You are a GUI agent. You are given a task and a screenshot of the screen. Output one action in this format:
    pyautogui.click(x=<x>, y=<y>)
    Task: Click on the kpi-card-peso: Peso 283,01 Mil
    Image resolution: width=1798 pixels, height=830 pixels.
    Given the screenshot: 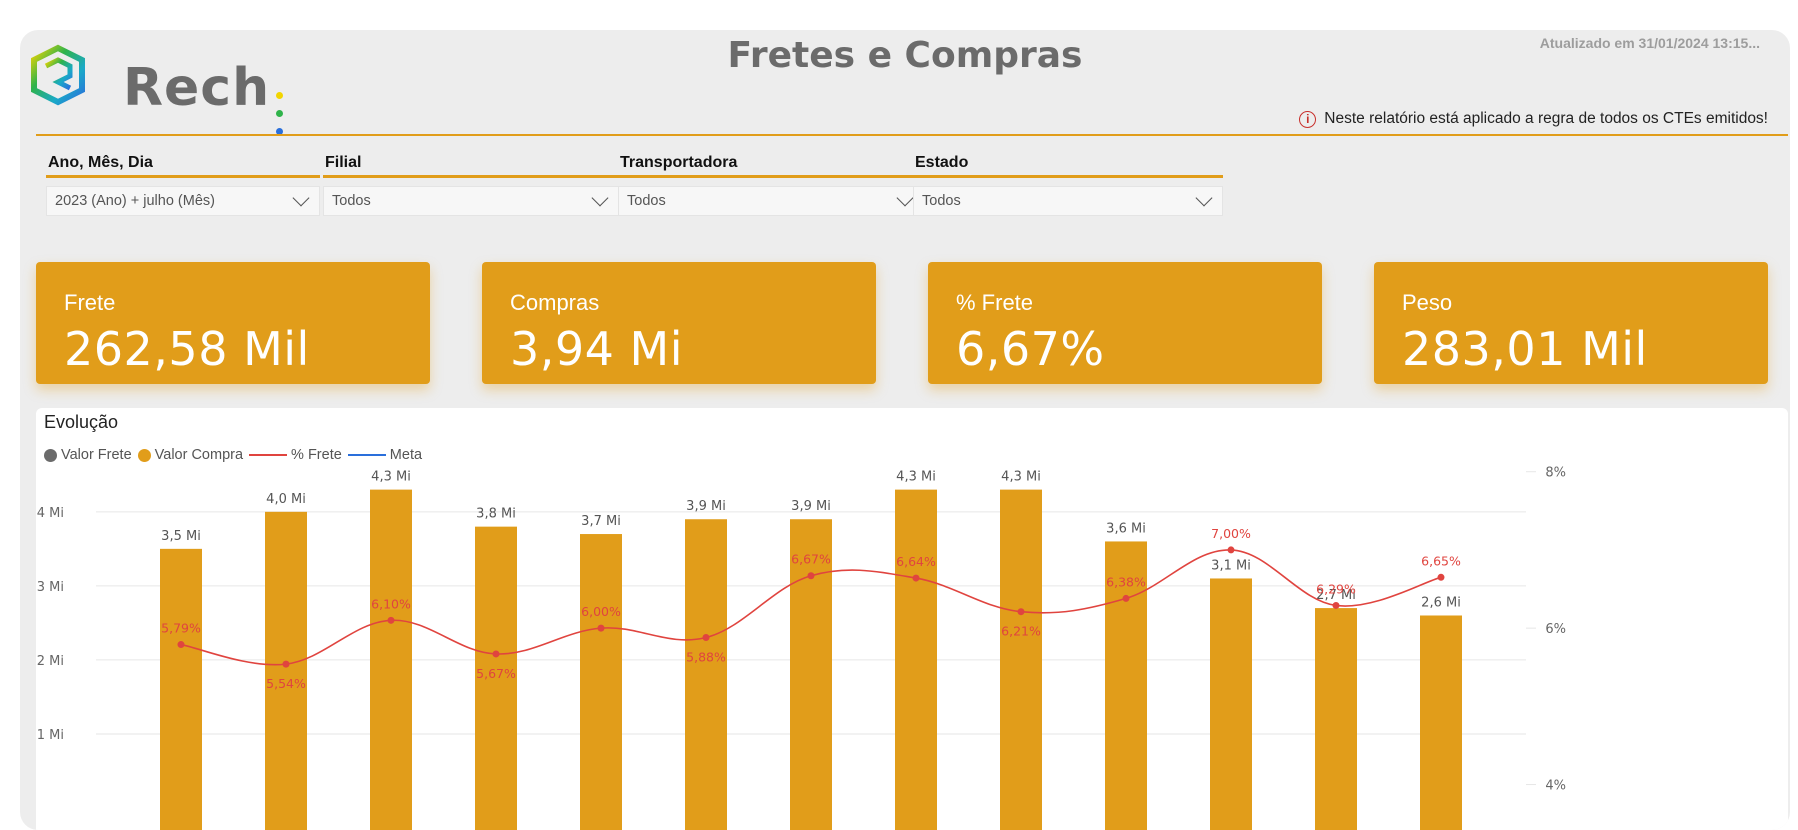 What is the action you would take?
    pyautogui.click(x=1571, y=323)
    